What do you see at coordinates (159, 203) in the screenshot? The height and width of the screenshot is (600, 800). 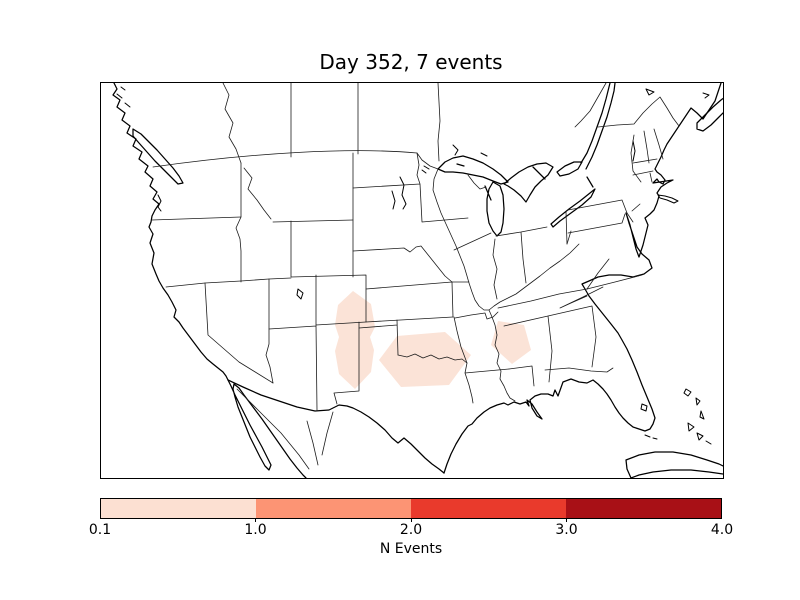 I see `puget-sound` at bounding box center [159, 203].